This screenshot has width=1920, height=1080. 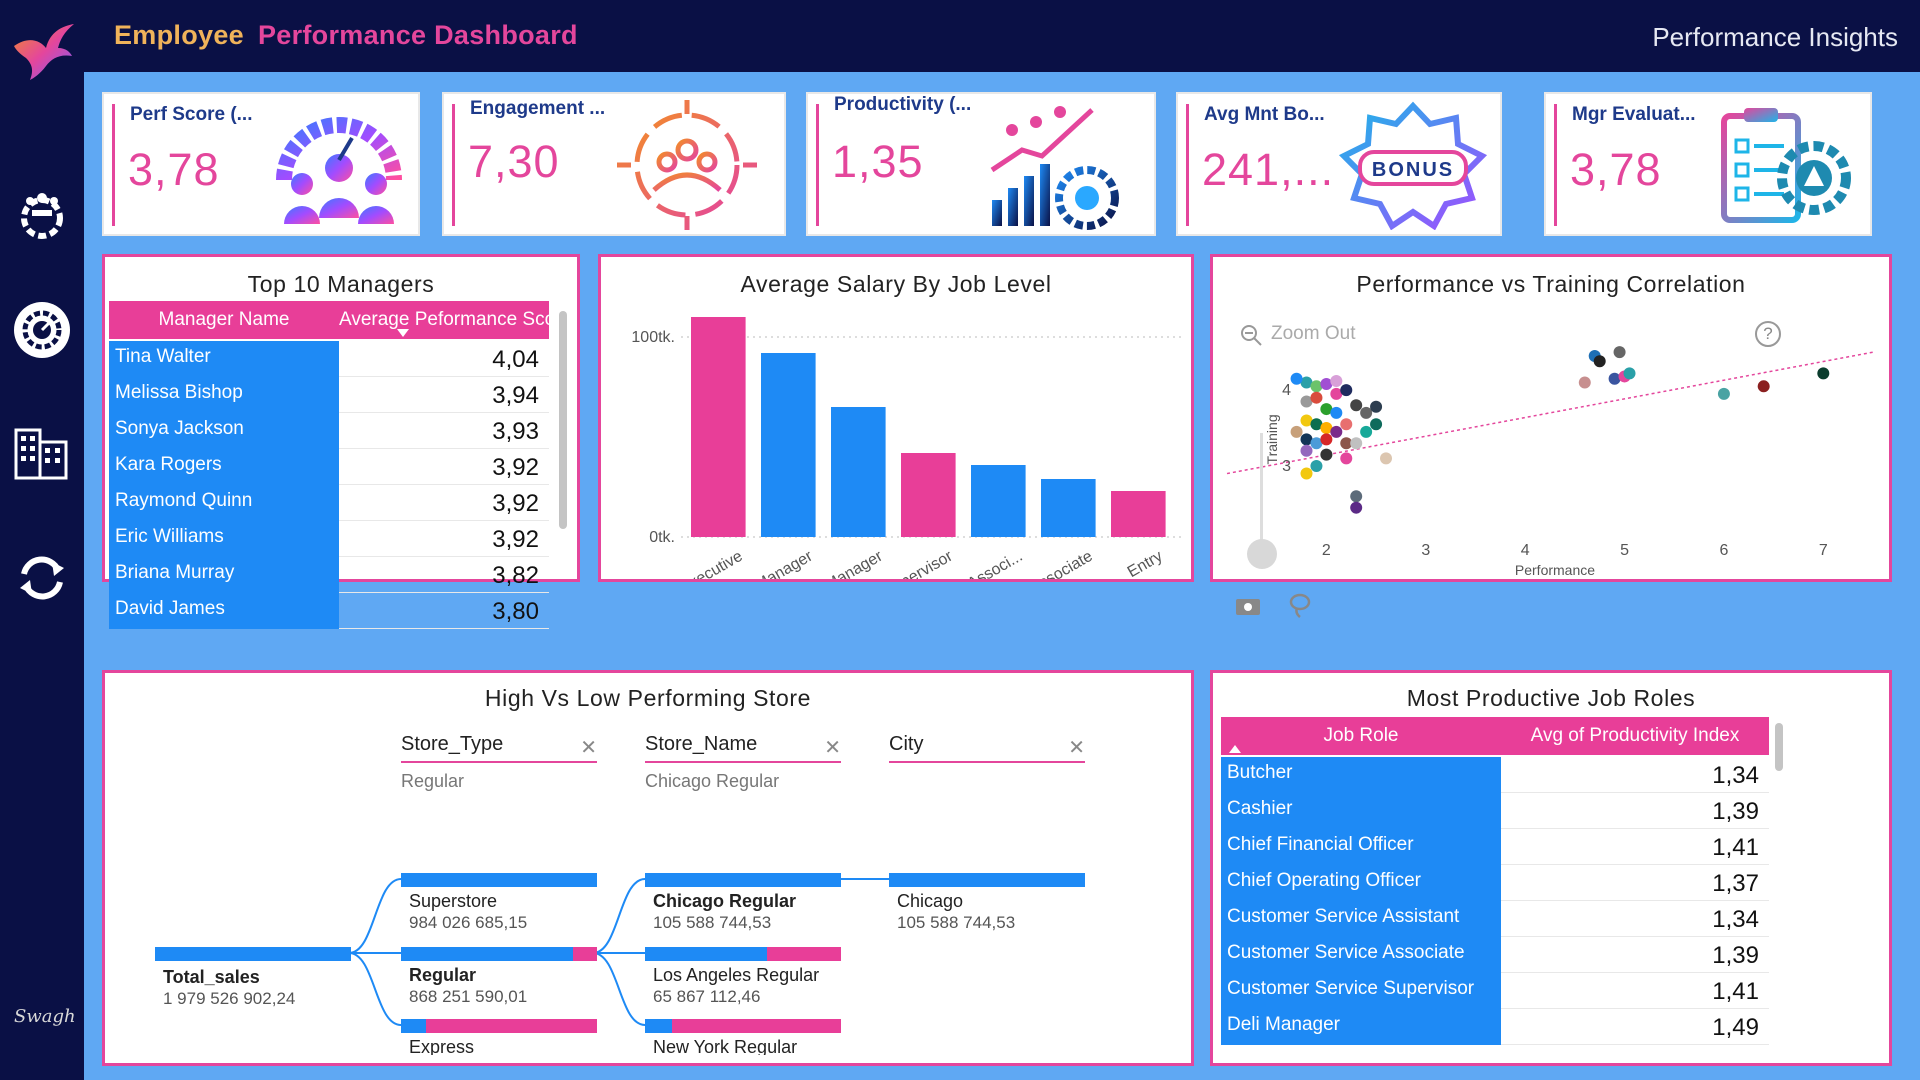 I want to click on nav-team-button, so click(x=42, y=214).